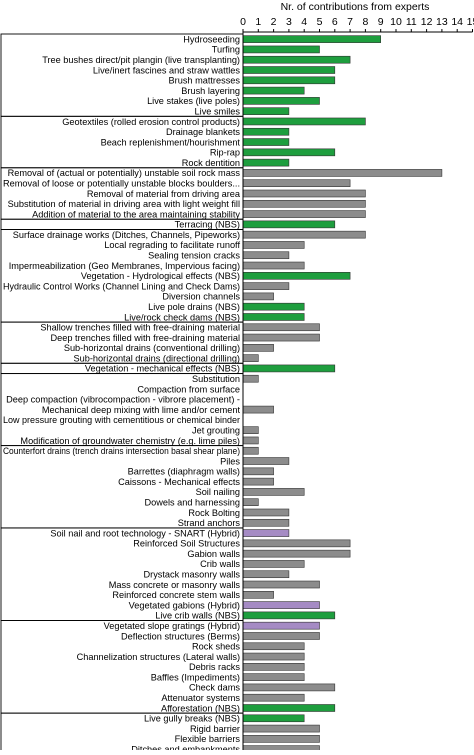 This screenshot has width=474, height=755. Describe the element at coordinates (179, 482) in the screenshot. I see `category-label: Caissons - Mechanical effects` at that location.